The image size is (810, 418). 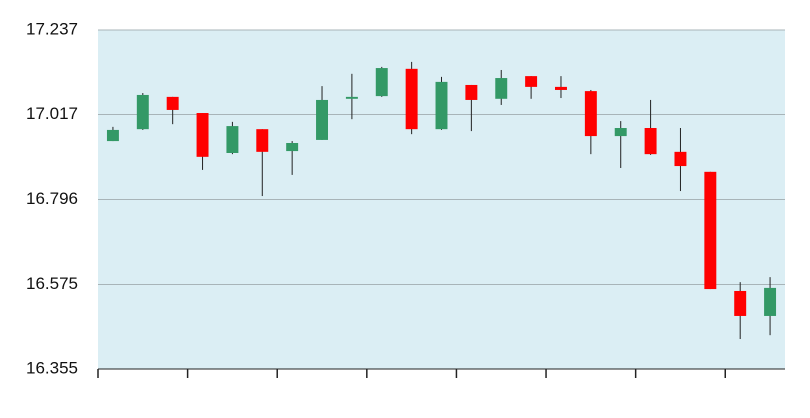 What do you see at coordinates (52, 28) in the screenshot?
I see `y-tick-label: 17.237` at bounding box center [52, 28].